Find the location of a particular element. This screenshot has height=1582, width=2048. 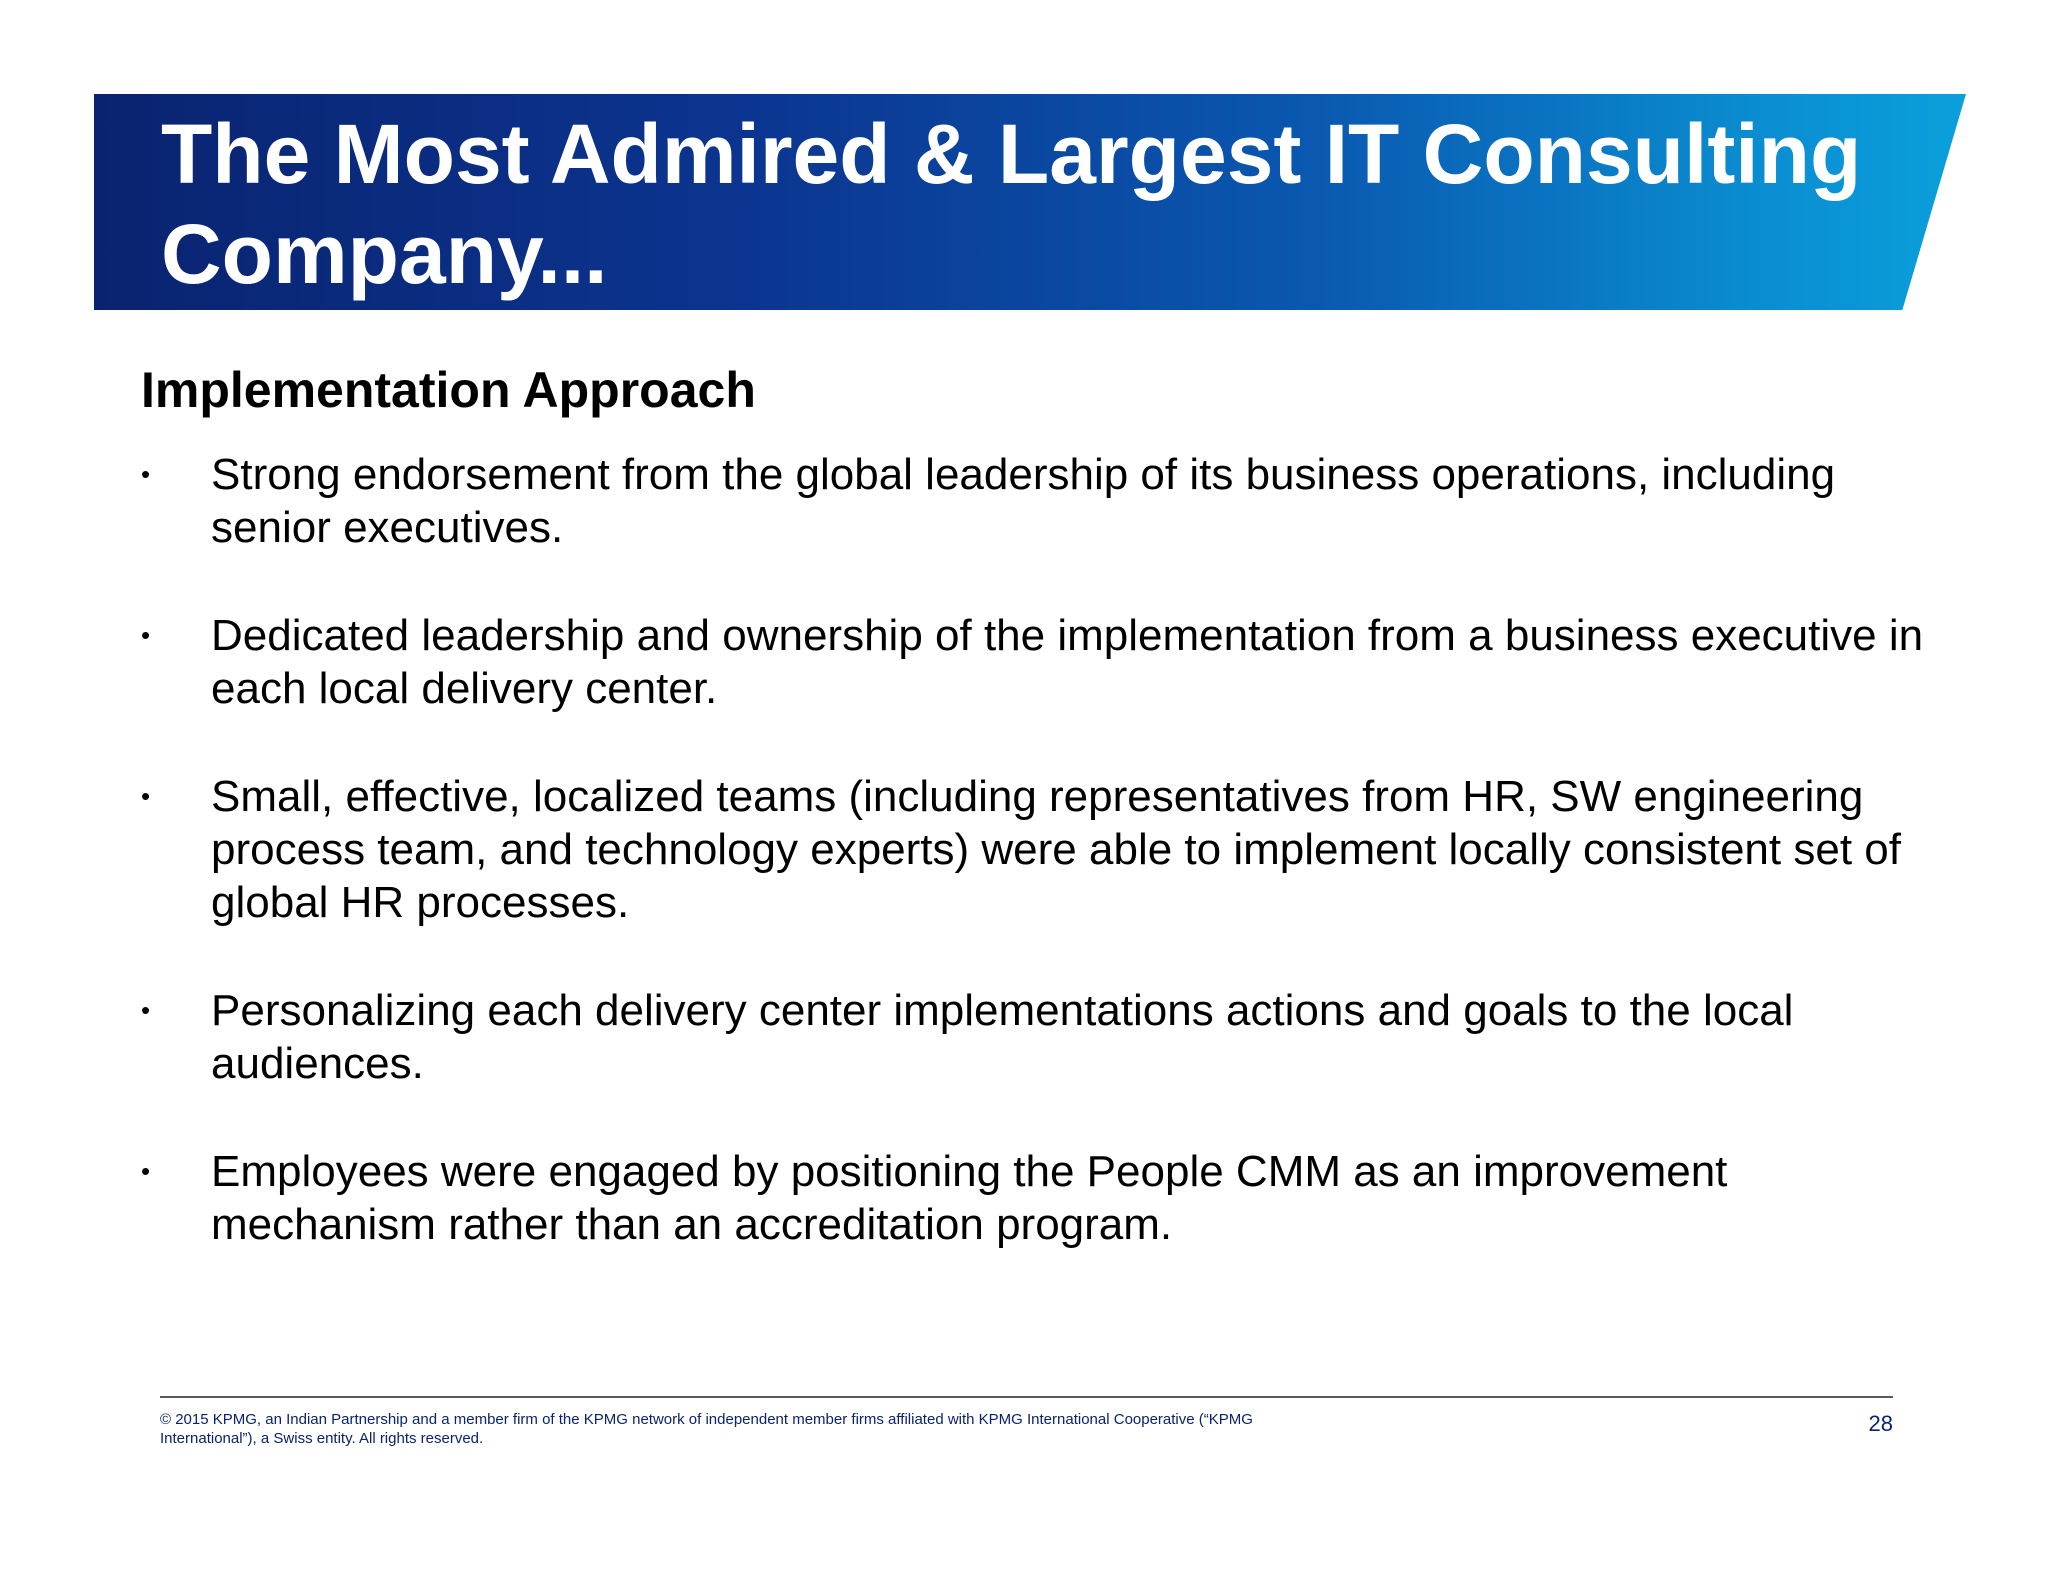

footer-divider is located at coordinates (1026, 1397).